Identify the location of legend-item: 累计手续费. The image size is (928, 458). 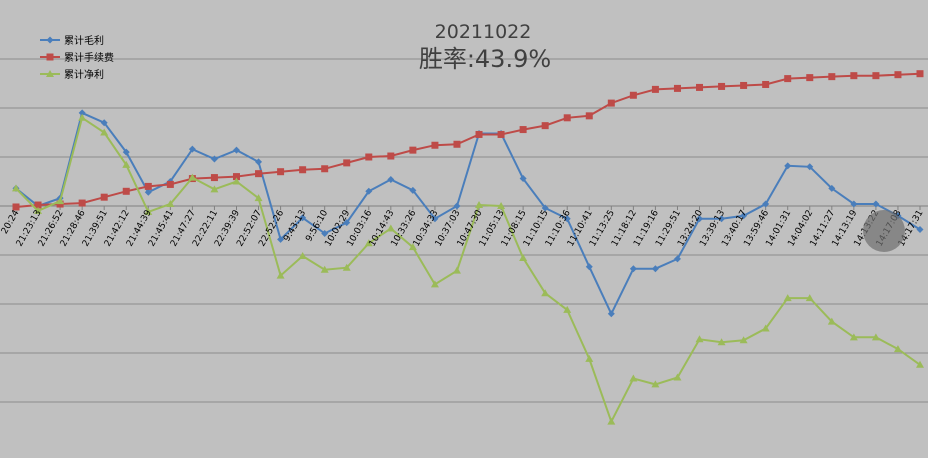
(77, 57).